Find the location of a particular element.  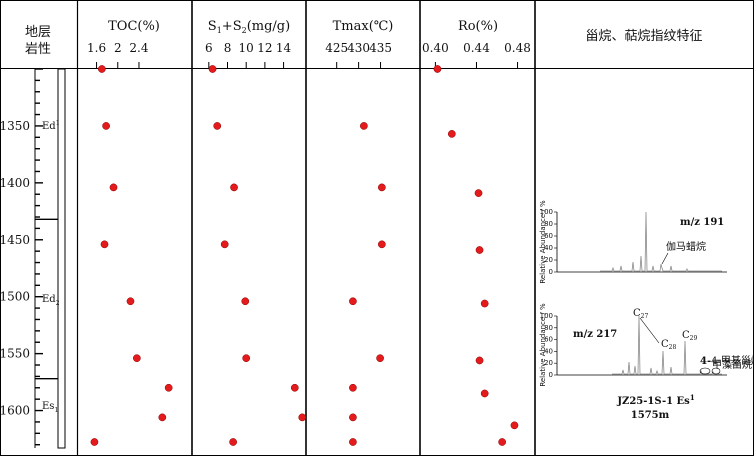

depth-tick-label: 1400 is located at coordinates (15, 183).